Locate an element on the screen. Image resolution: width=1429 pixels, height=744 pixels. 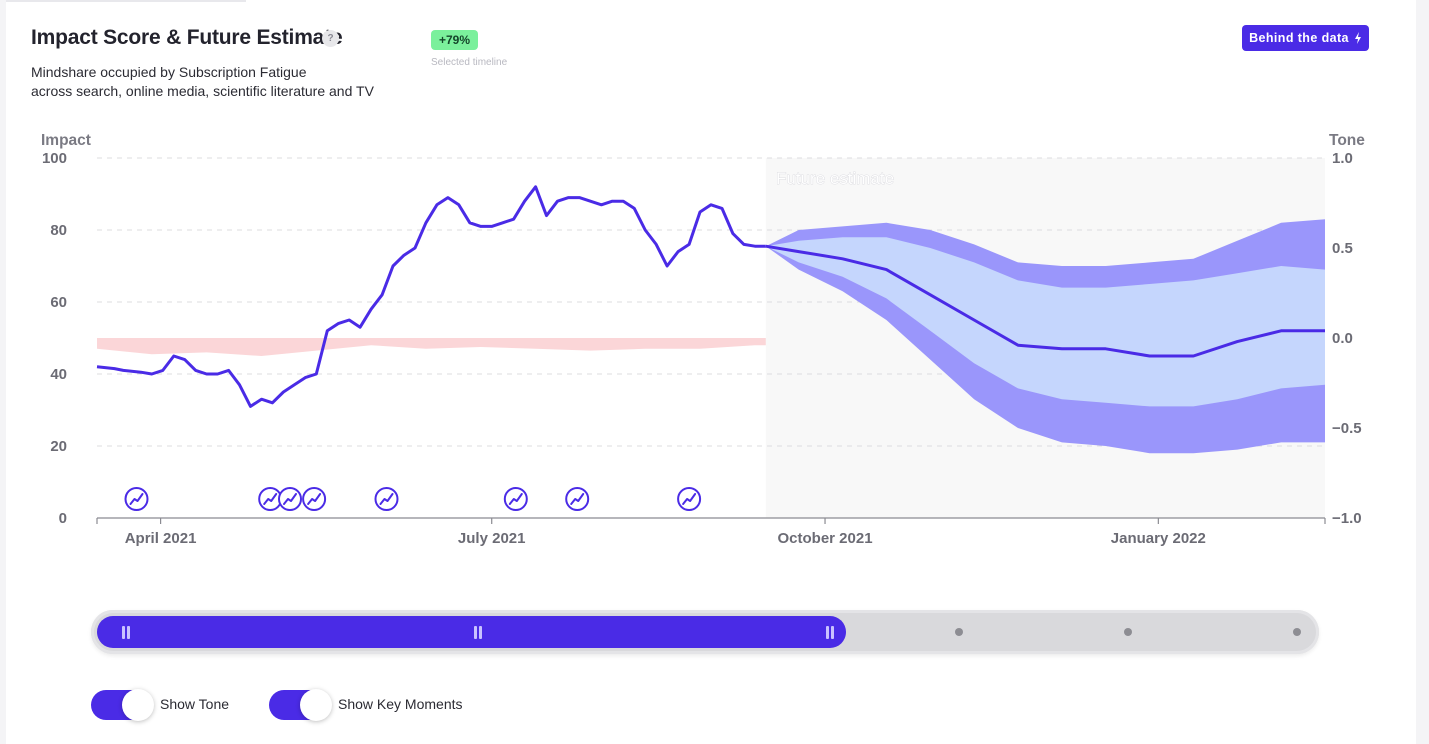
x-tick-label: April 2021 is located at coordinates (161, 538).